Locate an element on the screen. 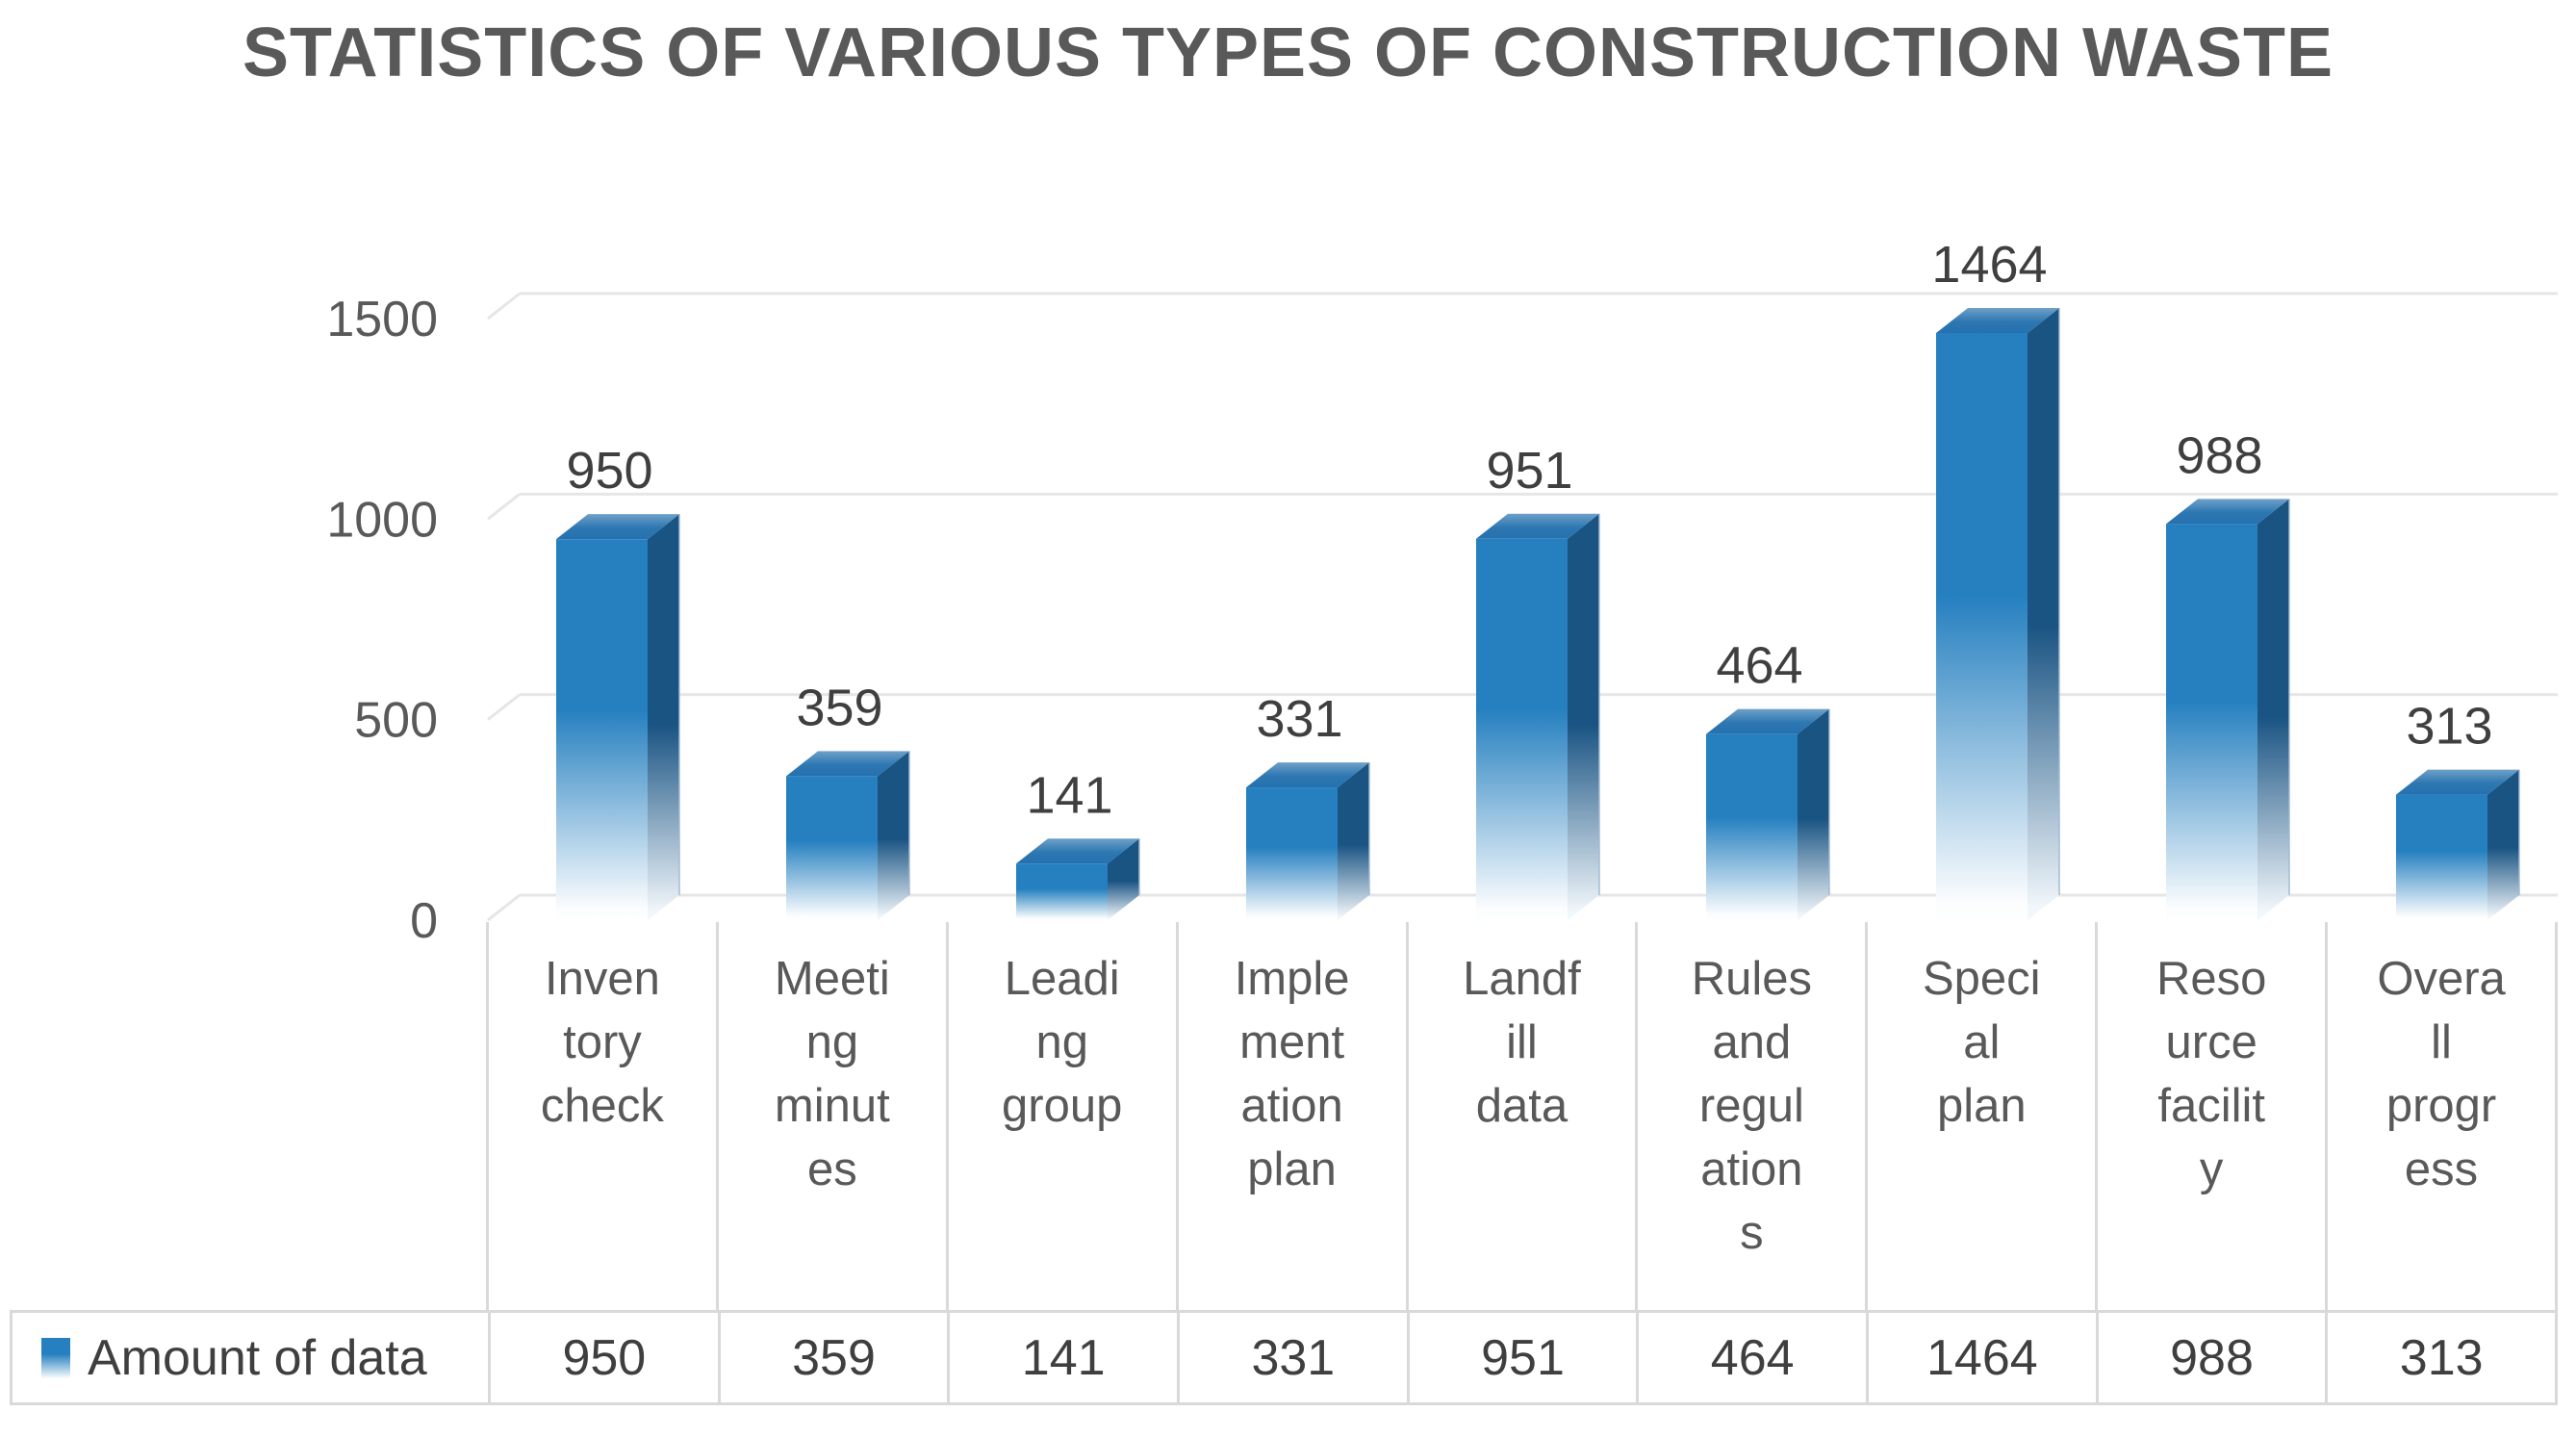 The width and height of the screenshot is (2576, 1438). table-value-cell: 951 is located at coordinates (1524, 1357).